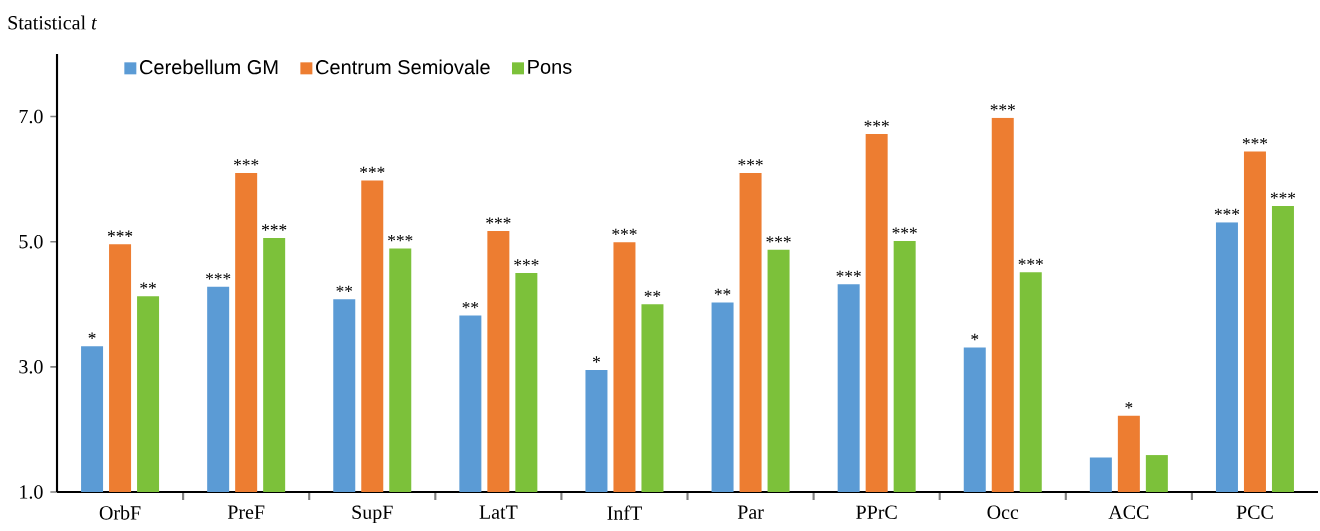 This screenshot has height=531, width=1320. I want to click on y-tick-label: 1.0, so click(31, 492).